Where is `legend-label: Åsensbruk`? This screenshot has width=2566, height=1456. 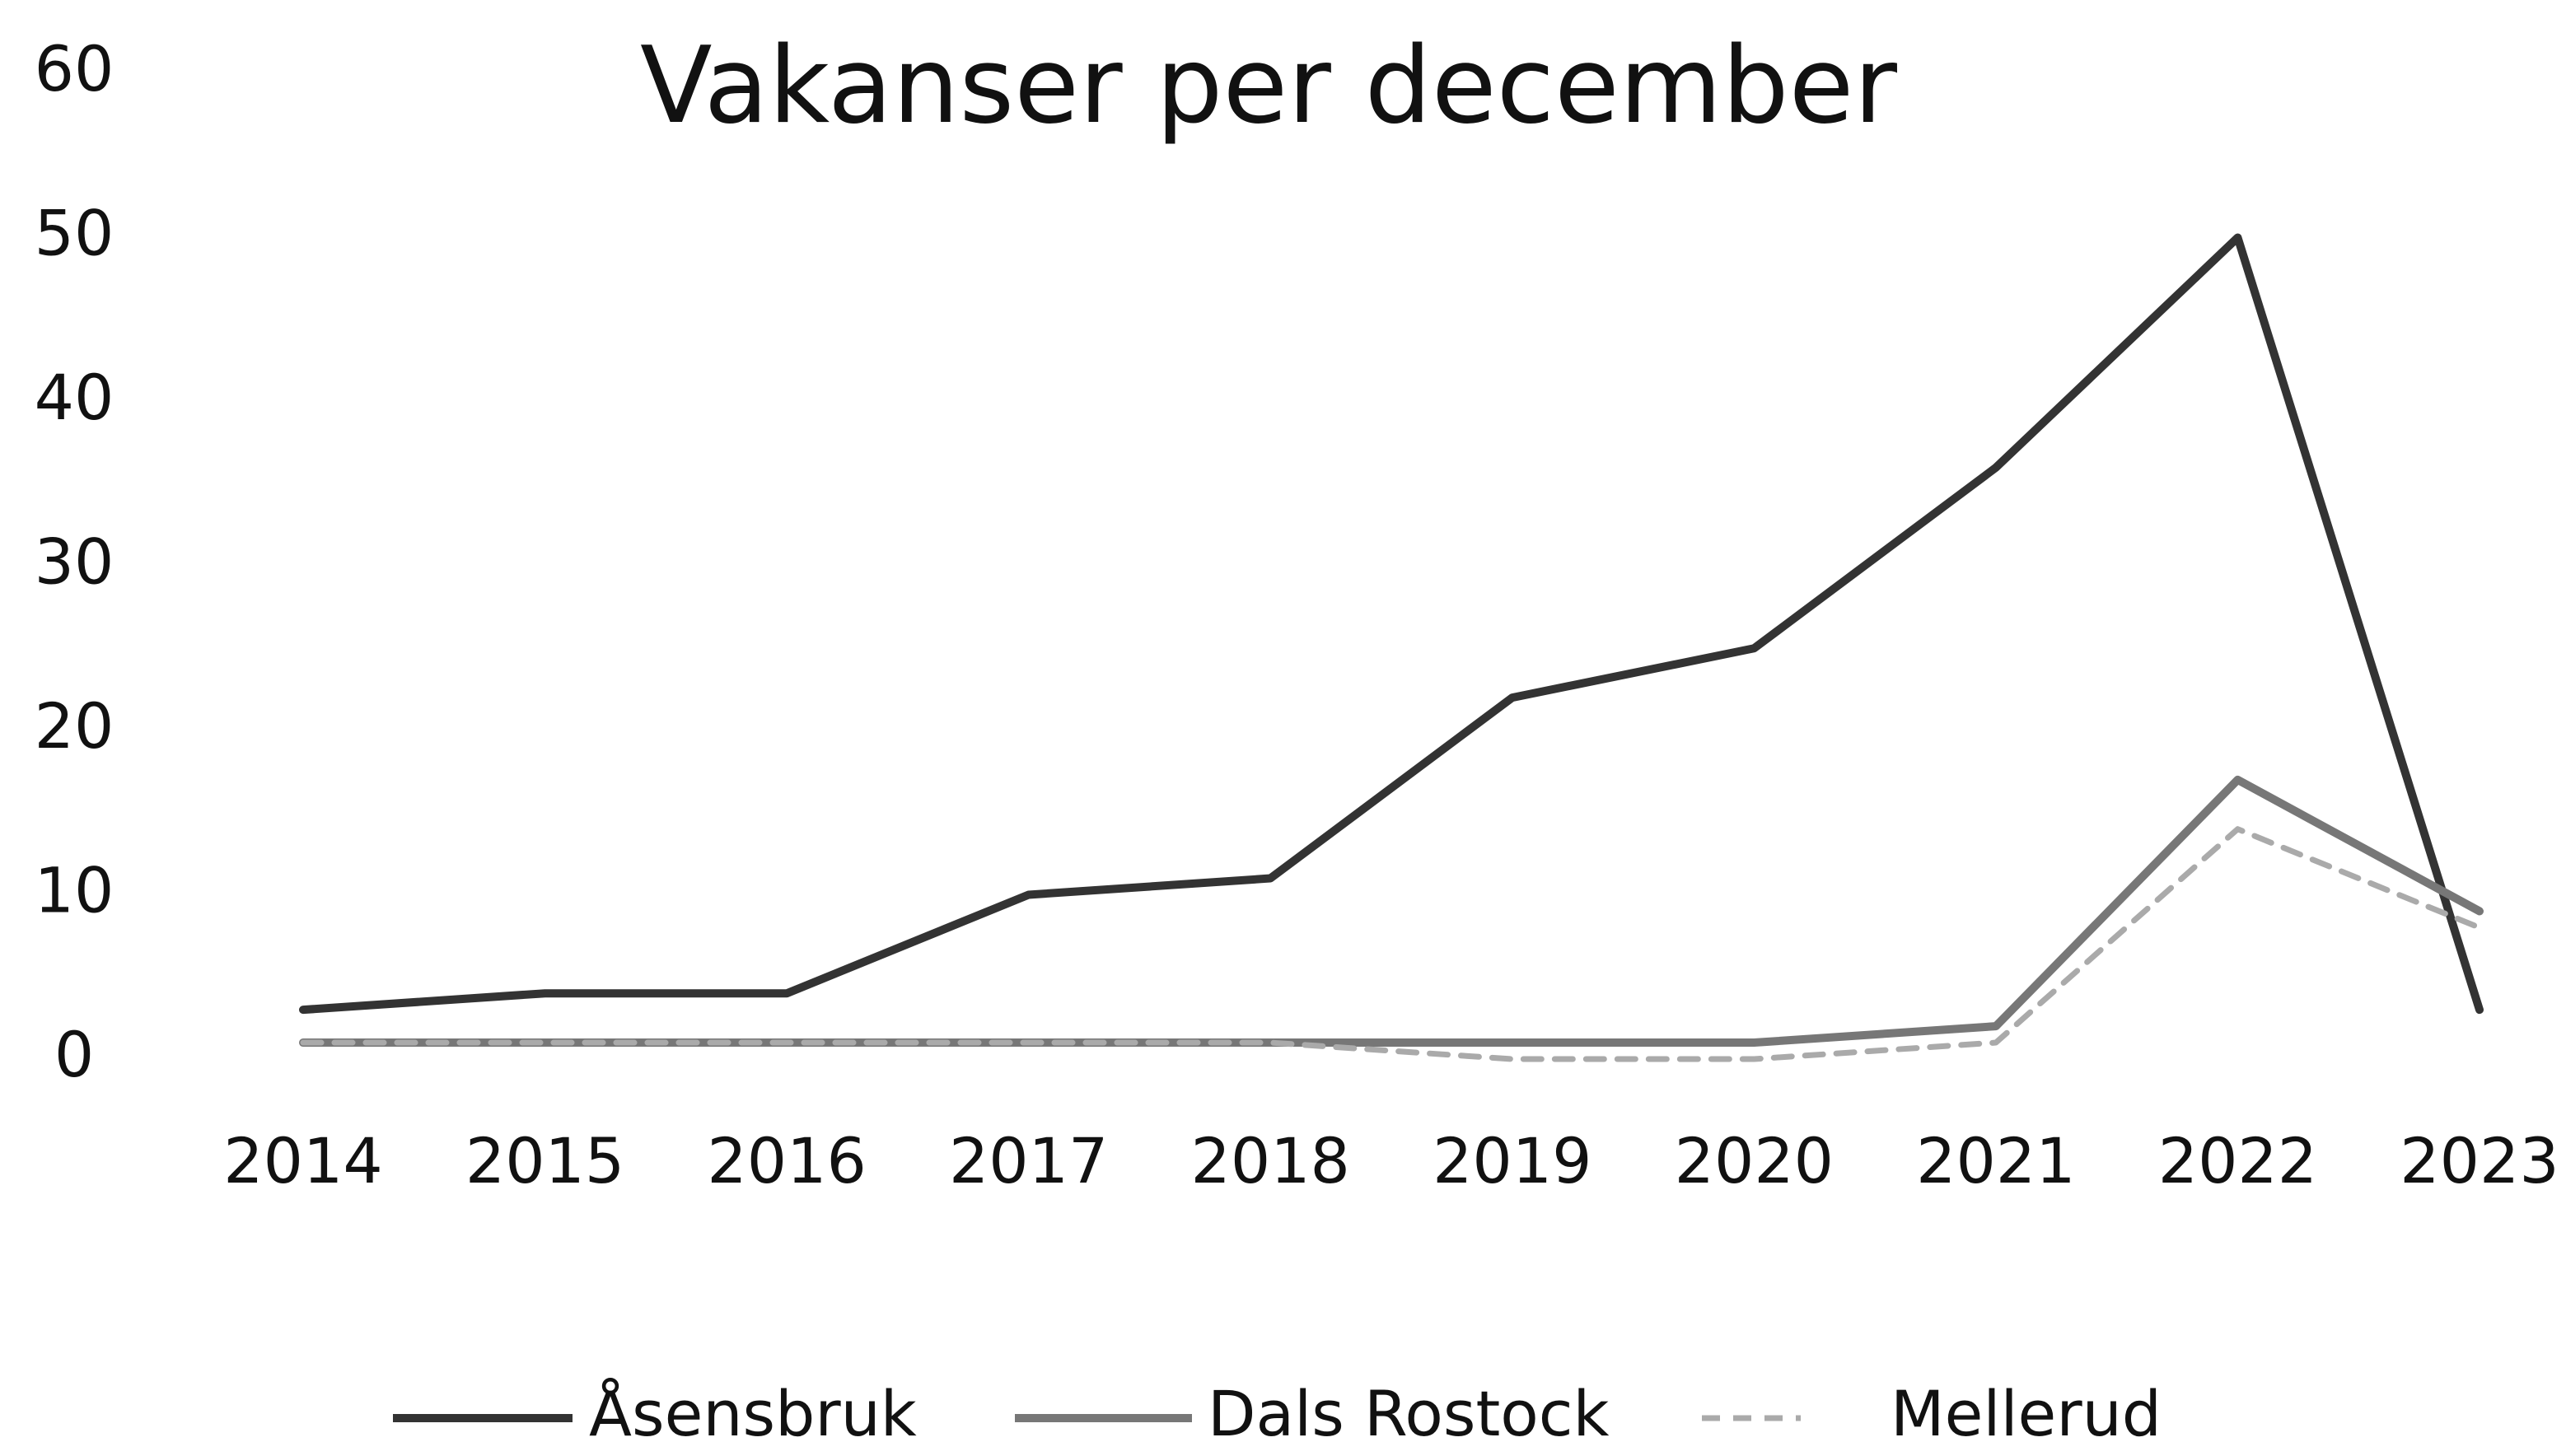
legend-label: Åsensbruk is located at coordinates (753, 1413).